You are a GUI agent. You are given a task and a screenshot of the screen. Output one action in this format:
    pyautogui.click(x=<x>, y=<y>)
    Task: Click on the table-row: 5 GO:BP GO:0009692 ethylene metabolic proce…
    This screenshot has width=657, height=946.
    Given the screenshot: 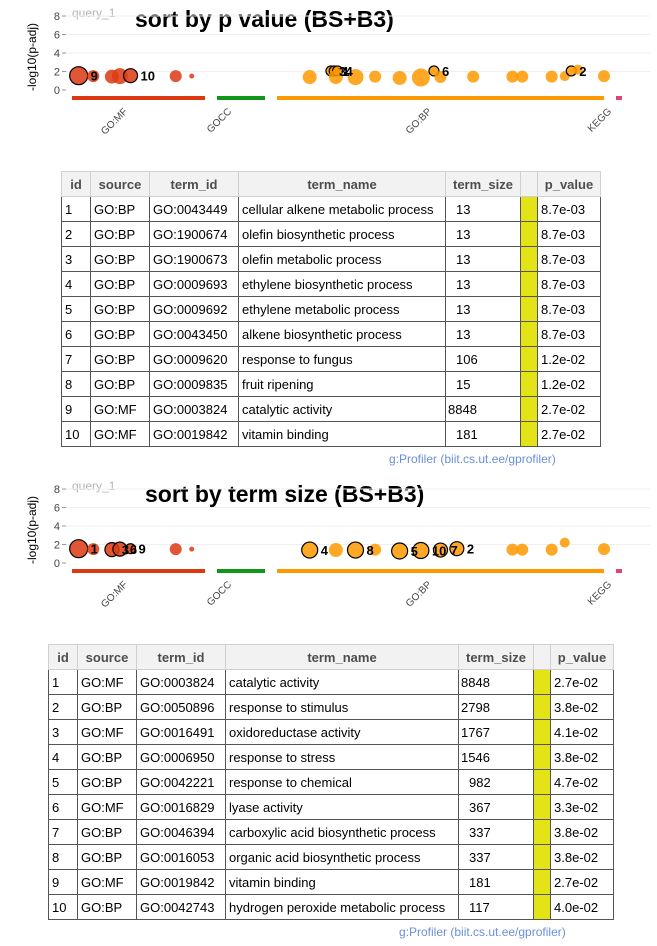 What is the action you would take?
    pyautogui.click(x=331, y=309)
    